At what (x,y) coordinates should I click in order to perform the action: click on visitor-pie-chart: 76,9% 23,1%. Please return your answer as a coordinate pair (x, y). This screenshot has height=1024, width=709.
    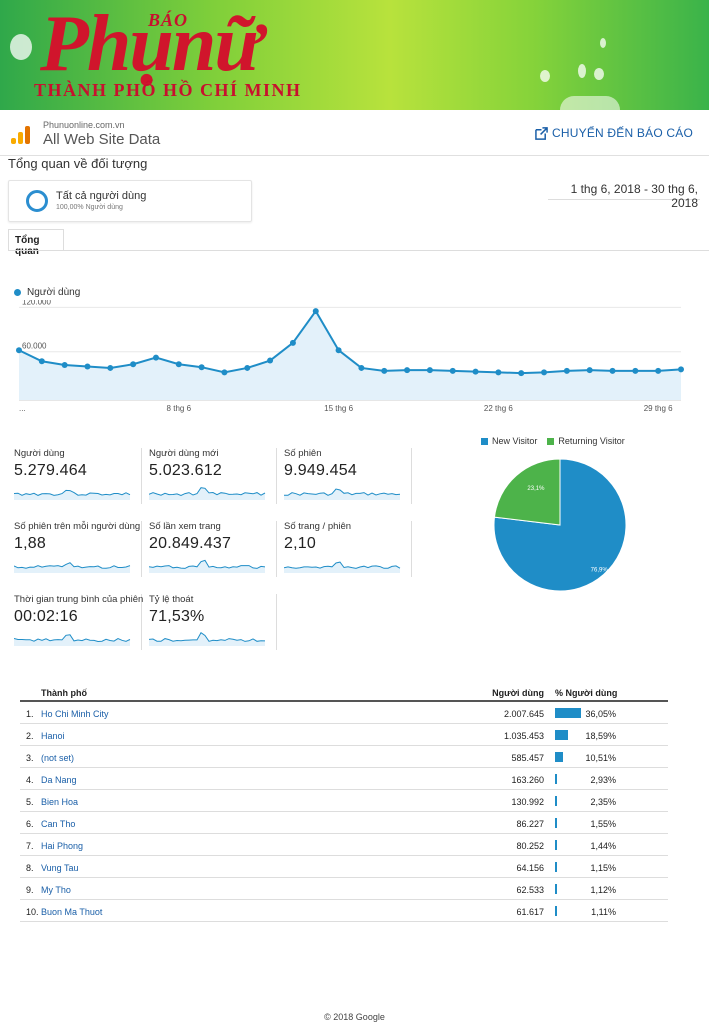
    Looking at the image, I should click on (560, 525).